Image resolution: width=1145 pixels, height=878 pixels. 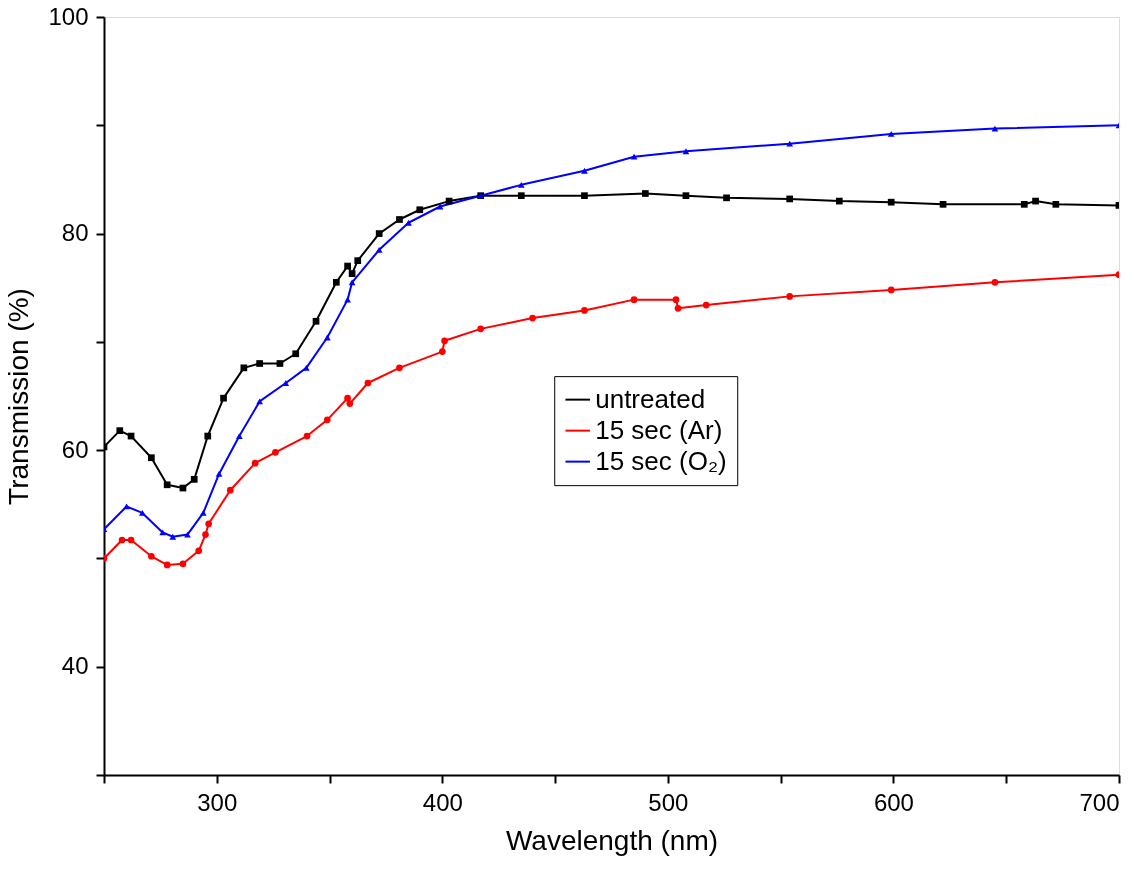 I want to click on x-axis-title: Wavelength (nm), so click(x=612, y=840).